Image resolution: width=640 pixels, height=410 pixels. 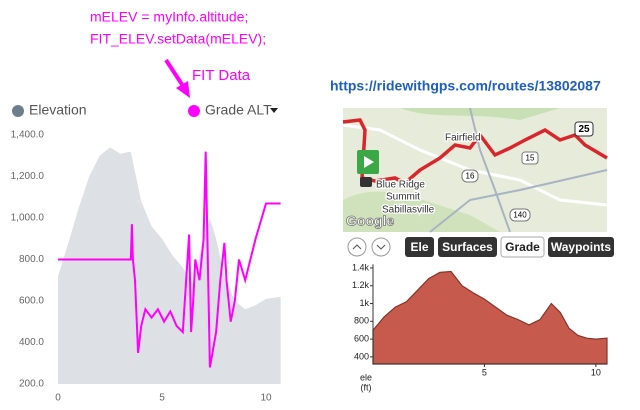 What do you see at coordinates (28, 176) in the screenshot?
I see `y-tick-label: 1,200.0` at bounding box center [28, 176].